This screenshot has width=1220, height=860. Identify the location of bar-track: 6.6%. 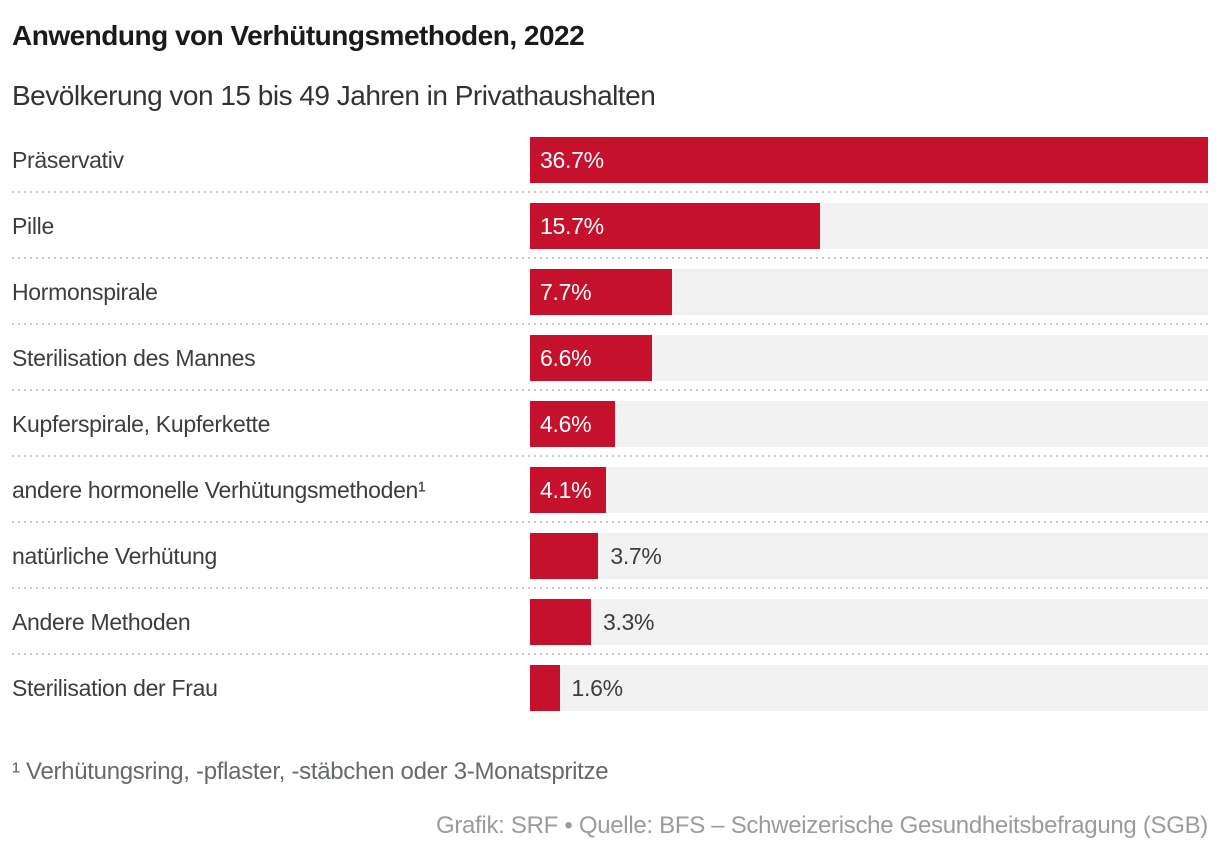
(869, 358).